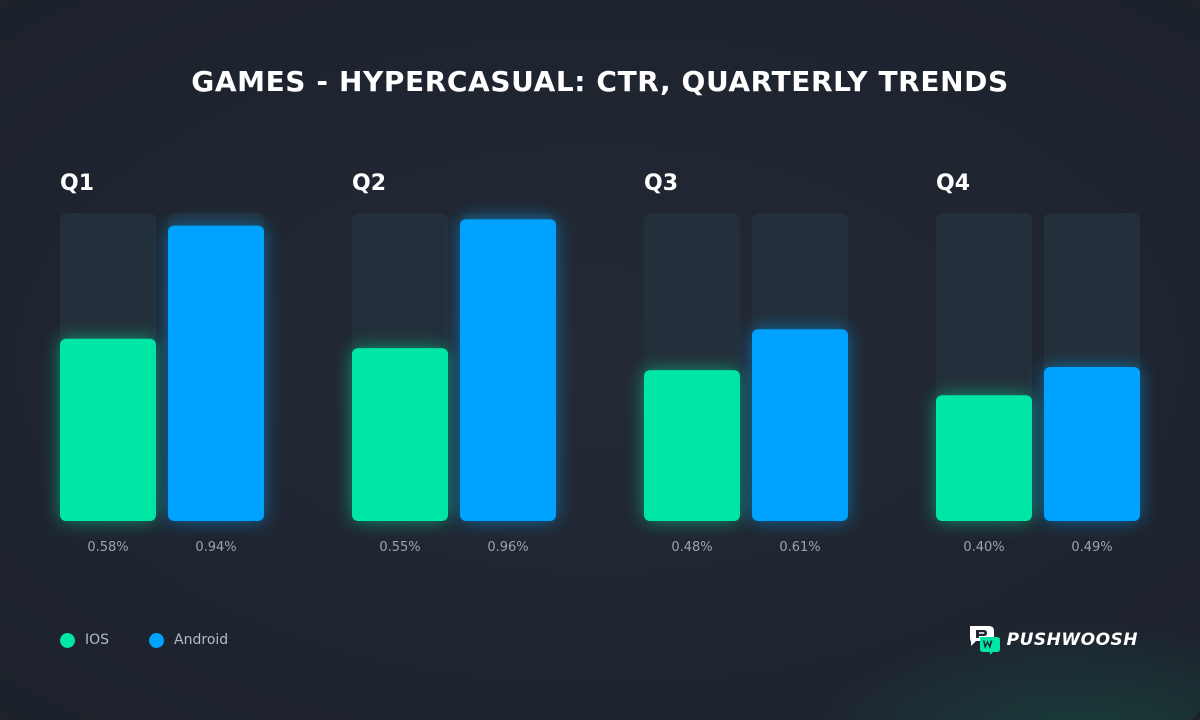 This screenshot has height=720, width=1200. I want to click on brand-name: PUSHWOOSH, so click(1072, 640).